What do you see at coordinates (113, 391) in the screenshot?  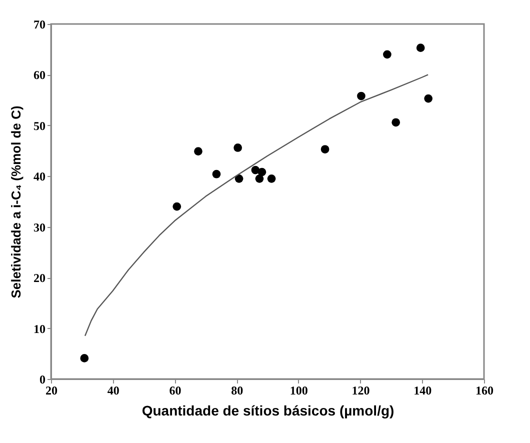 I see `x-tick-label: 40` at bounding box center [113, 391].